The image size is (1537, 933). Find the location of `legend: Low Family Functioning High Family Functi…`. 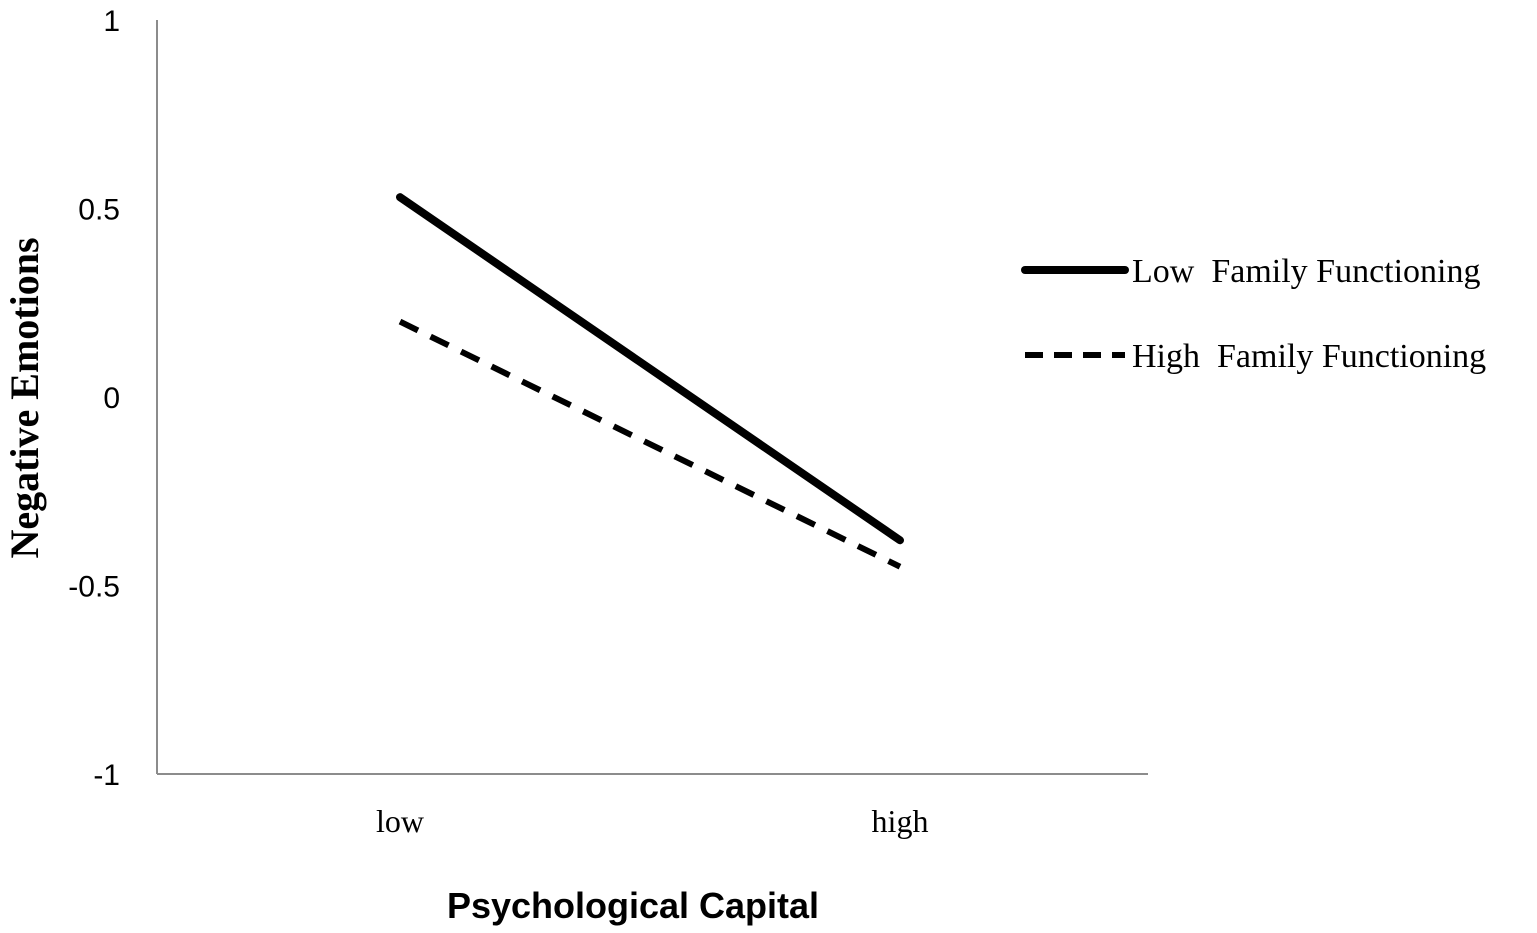

legend: Low Family Functioning High Family Functi… is located at coordinates (1253, 314).